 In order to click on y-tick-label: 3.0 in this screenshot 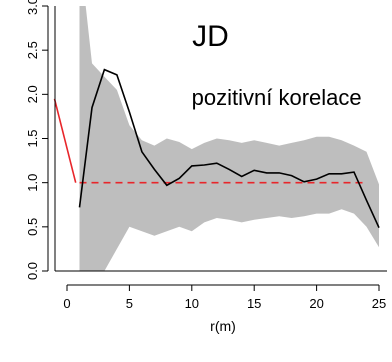, I will do `click(32, 7)`.